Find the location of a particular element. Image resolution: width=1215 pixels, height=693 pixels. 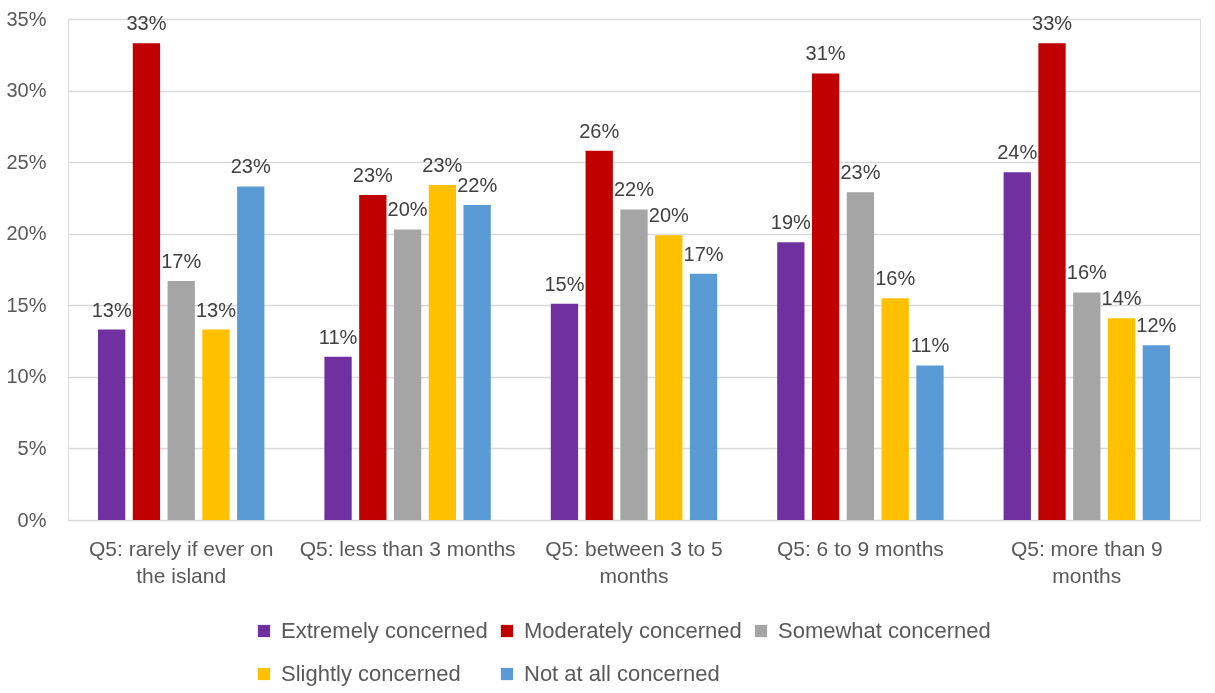

y-tick-label: 35% is located at coordinates (26, 18).